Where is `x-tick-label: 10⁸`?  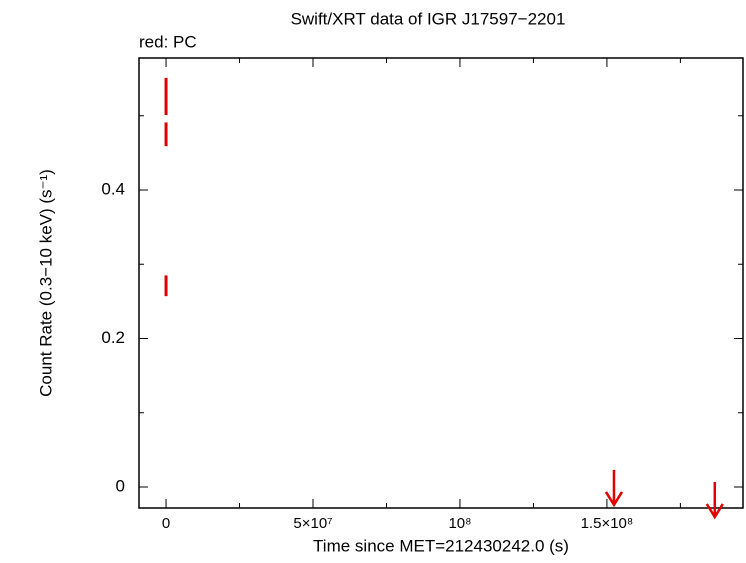 x-tick-label: 10⁸ is located at coordinates (459, 523).